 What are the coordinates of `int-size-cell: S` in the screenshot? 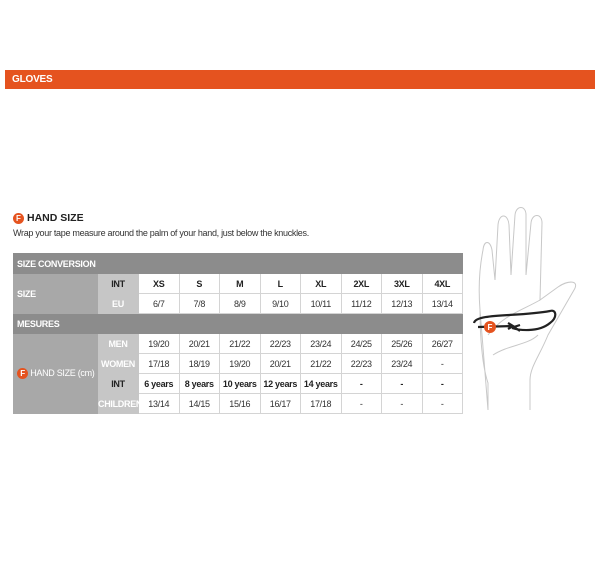 It's located at (199, 283).